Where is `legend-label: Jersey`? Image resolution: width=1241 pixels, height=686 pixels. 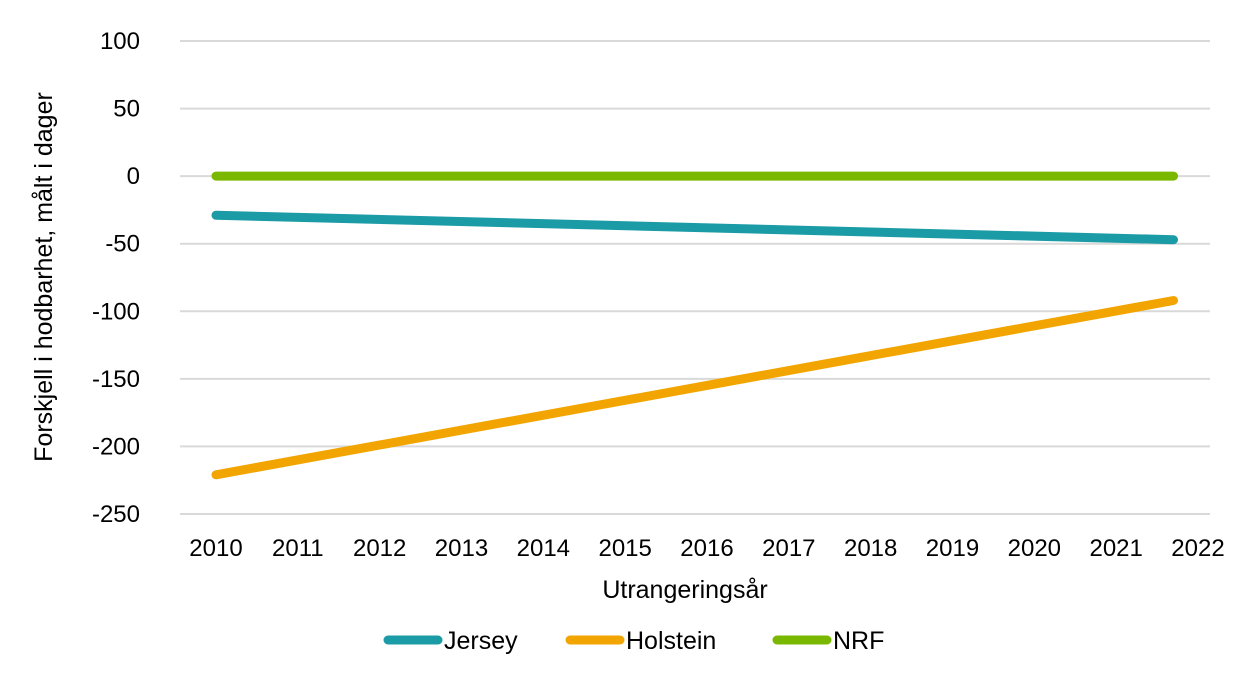 legend-label: Jersey is located at coordinates (481, 641).